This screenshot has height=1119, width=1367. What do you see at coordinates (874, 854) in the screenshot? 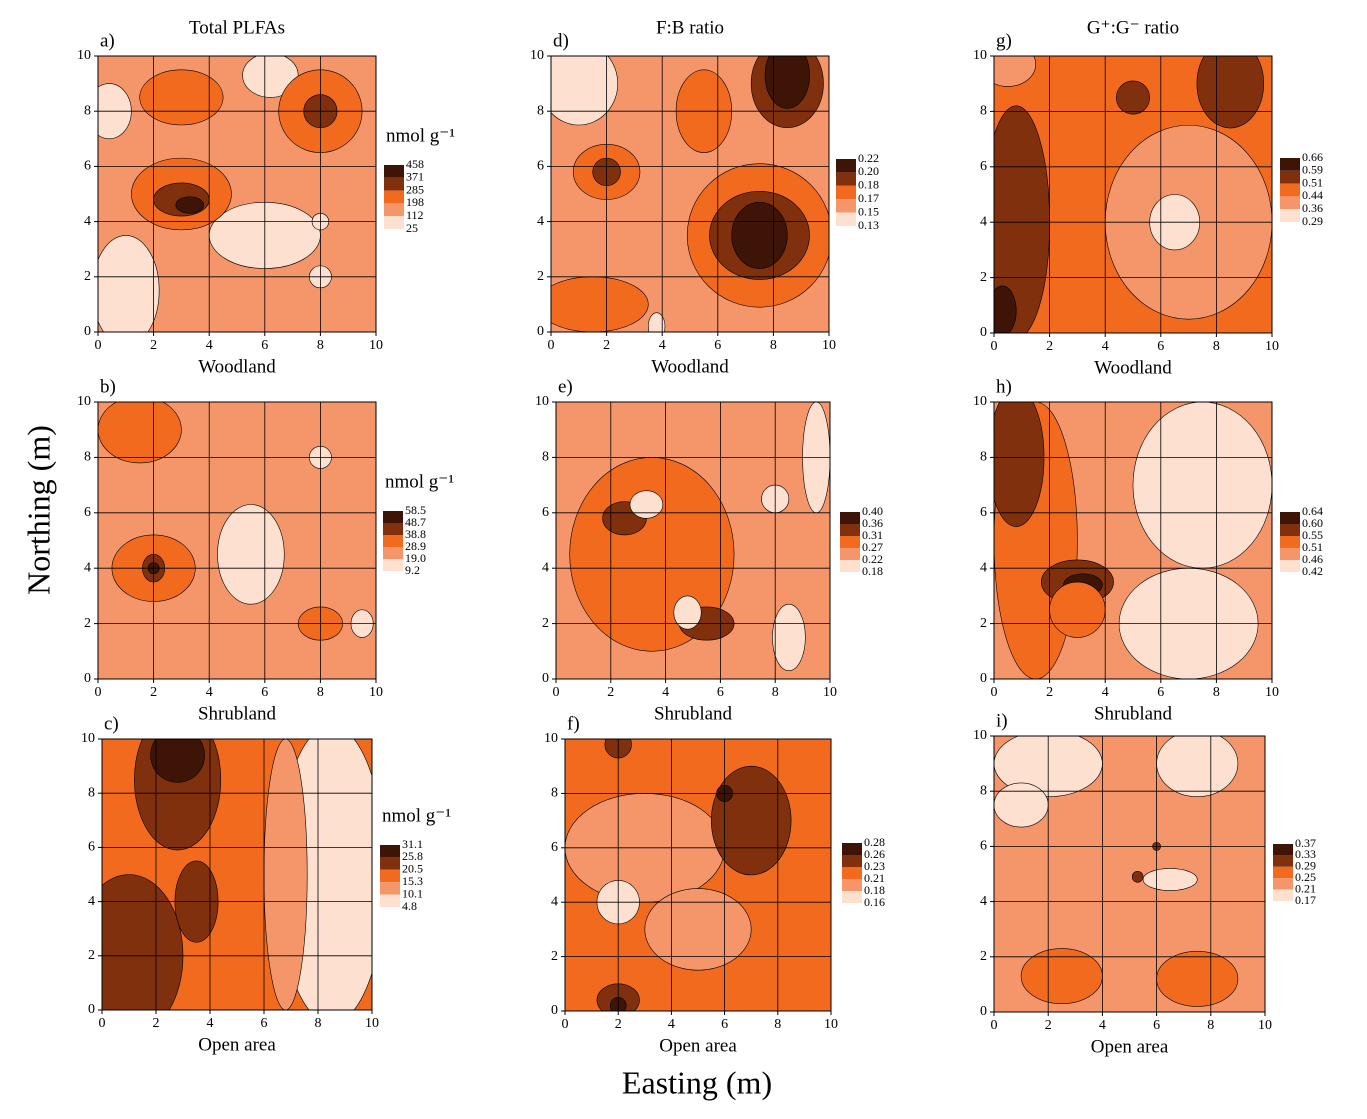
I see `legend-label: 0.26` at bounding box center [874, 854].